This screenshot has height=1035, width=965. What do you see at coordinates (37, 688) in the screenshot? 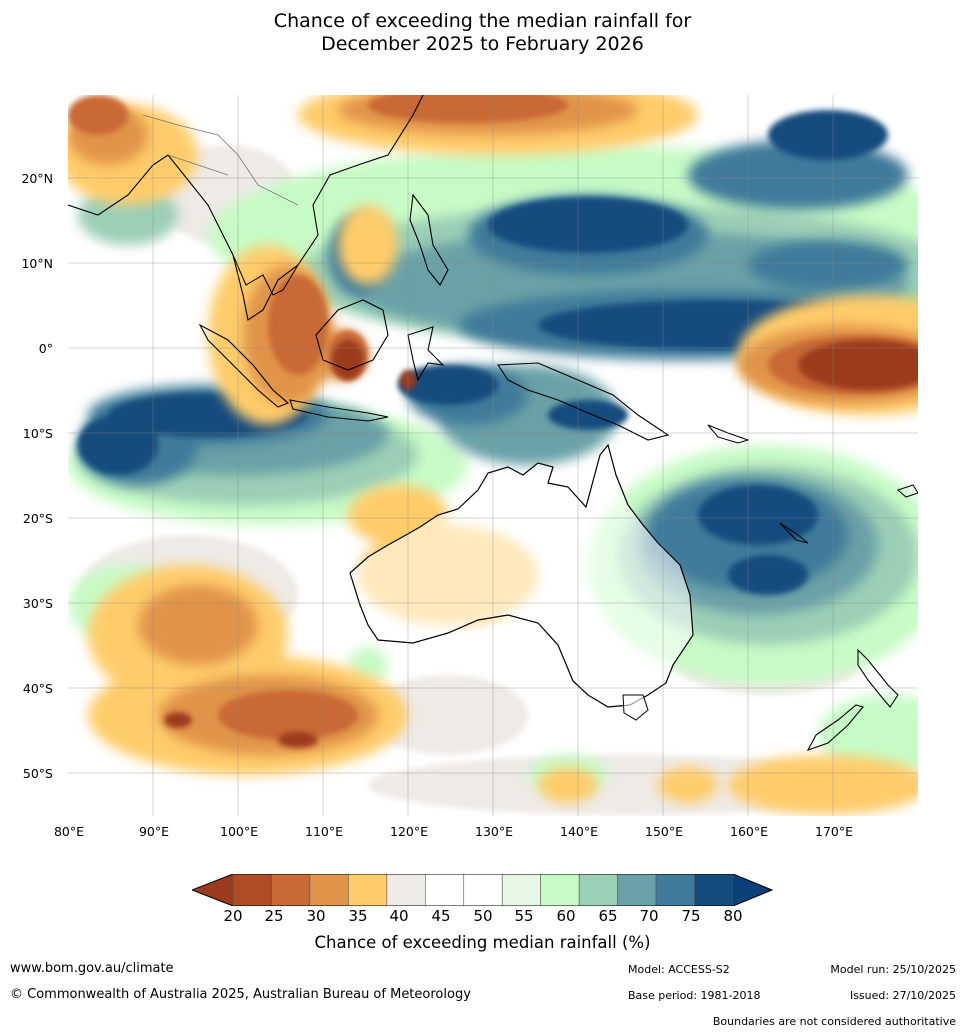
I see `lat-label-40s: 40°S` at bounding box center [37, 688].